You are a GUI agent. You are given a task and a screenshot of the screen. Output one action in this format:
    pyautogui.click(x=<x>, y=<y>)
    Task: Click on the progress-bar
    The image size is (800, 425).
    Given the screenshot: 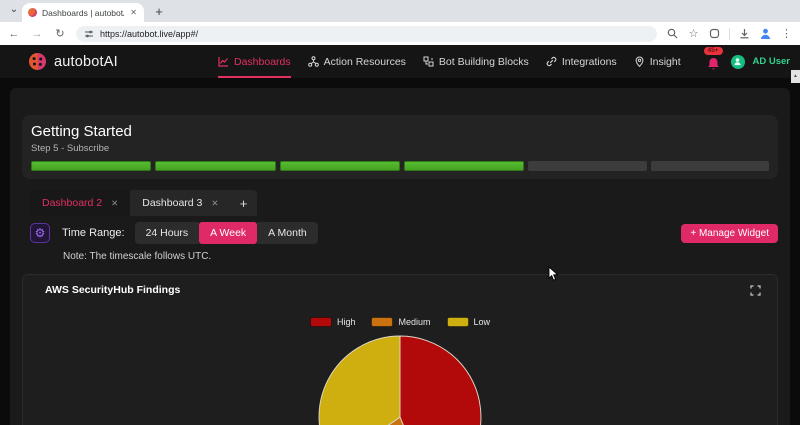 What is the action you would take?
    pyautogui.click(x=400, y=166)
    